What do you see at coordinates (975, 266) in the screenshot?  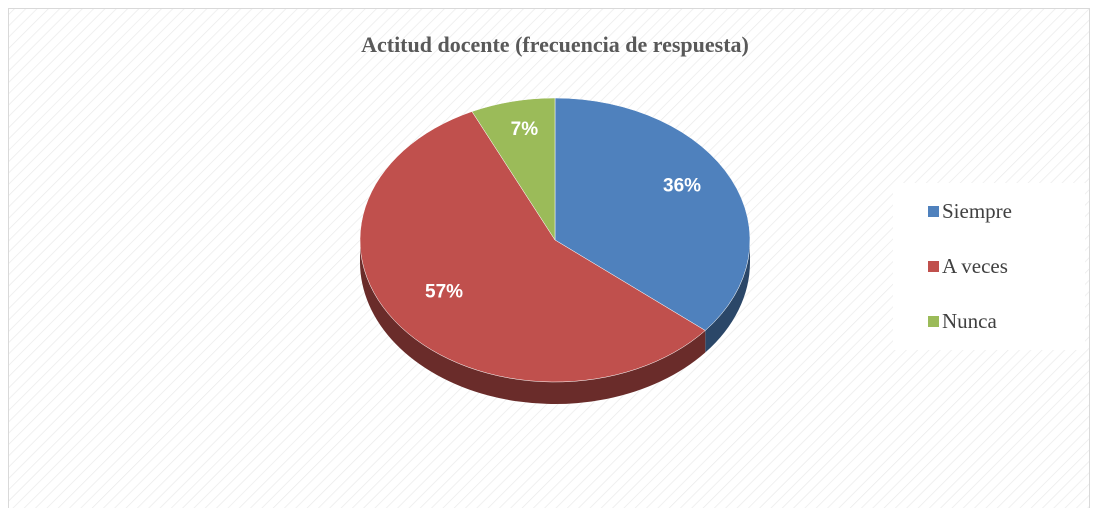 I see `legend-label: A veces` at bounding box center [975, 266].